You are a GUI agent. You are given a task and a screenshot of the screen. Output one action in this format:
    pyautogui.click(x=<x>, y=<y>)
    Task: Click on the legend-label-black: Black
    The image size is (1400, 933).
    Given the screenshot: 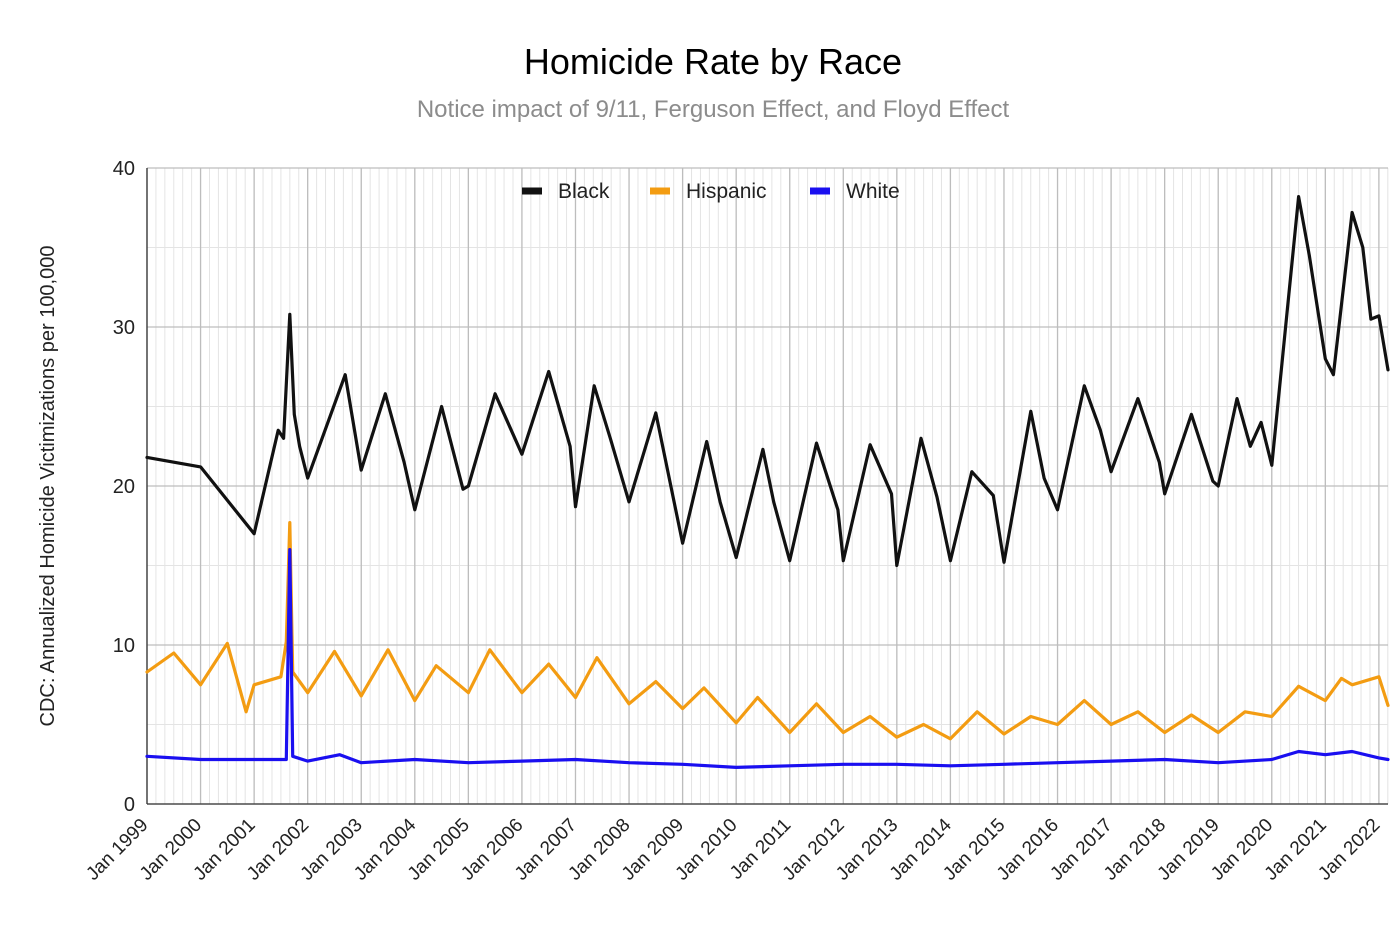 What is the action you would take?
    pyautogui.click(x=584, y=191)
    